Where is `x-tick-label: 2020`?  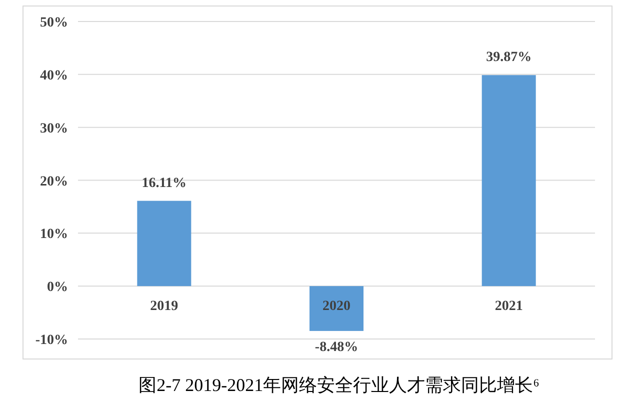 x-tick-label: 2020 is located at coordinates (336, 306).